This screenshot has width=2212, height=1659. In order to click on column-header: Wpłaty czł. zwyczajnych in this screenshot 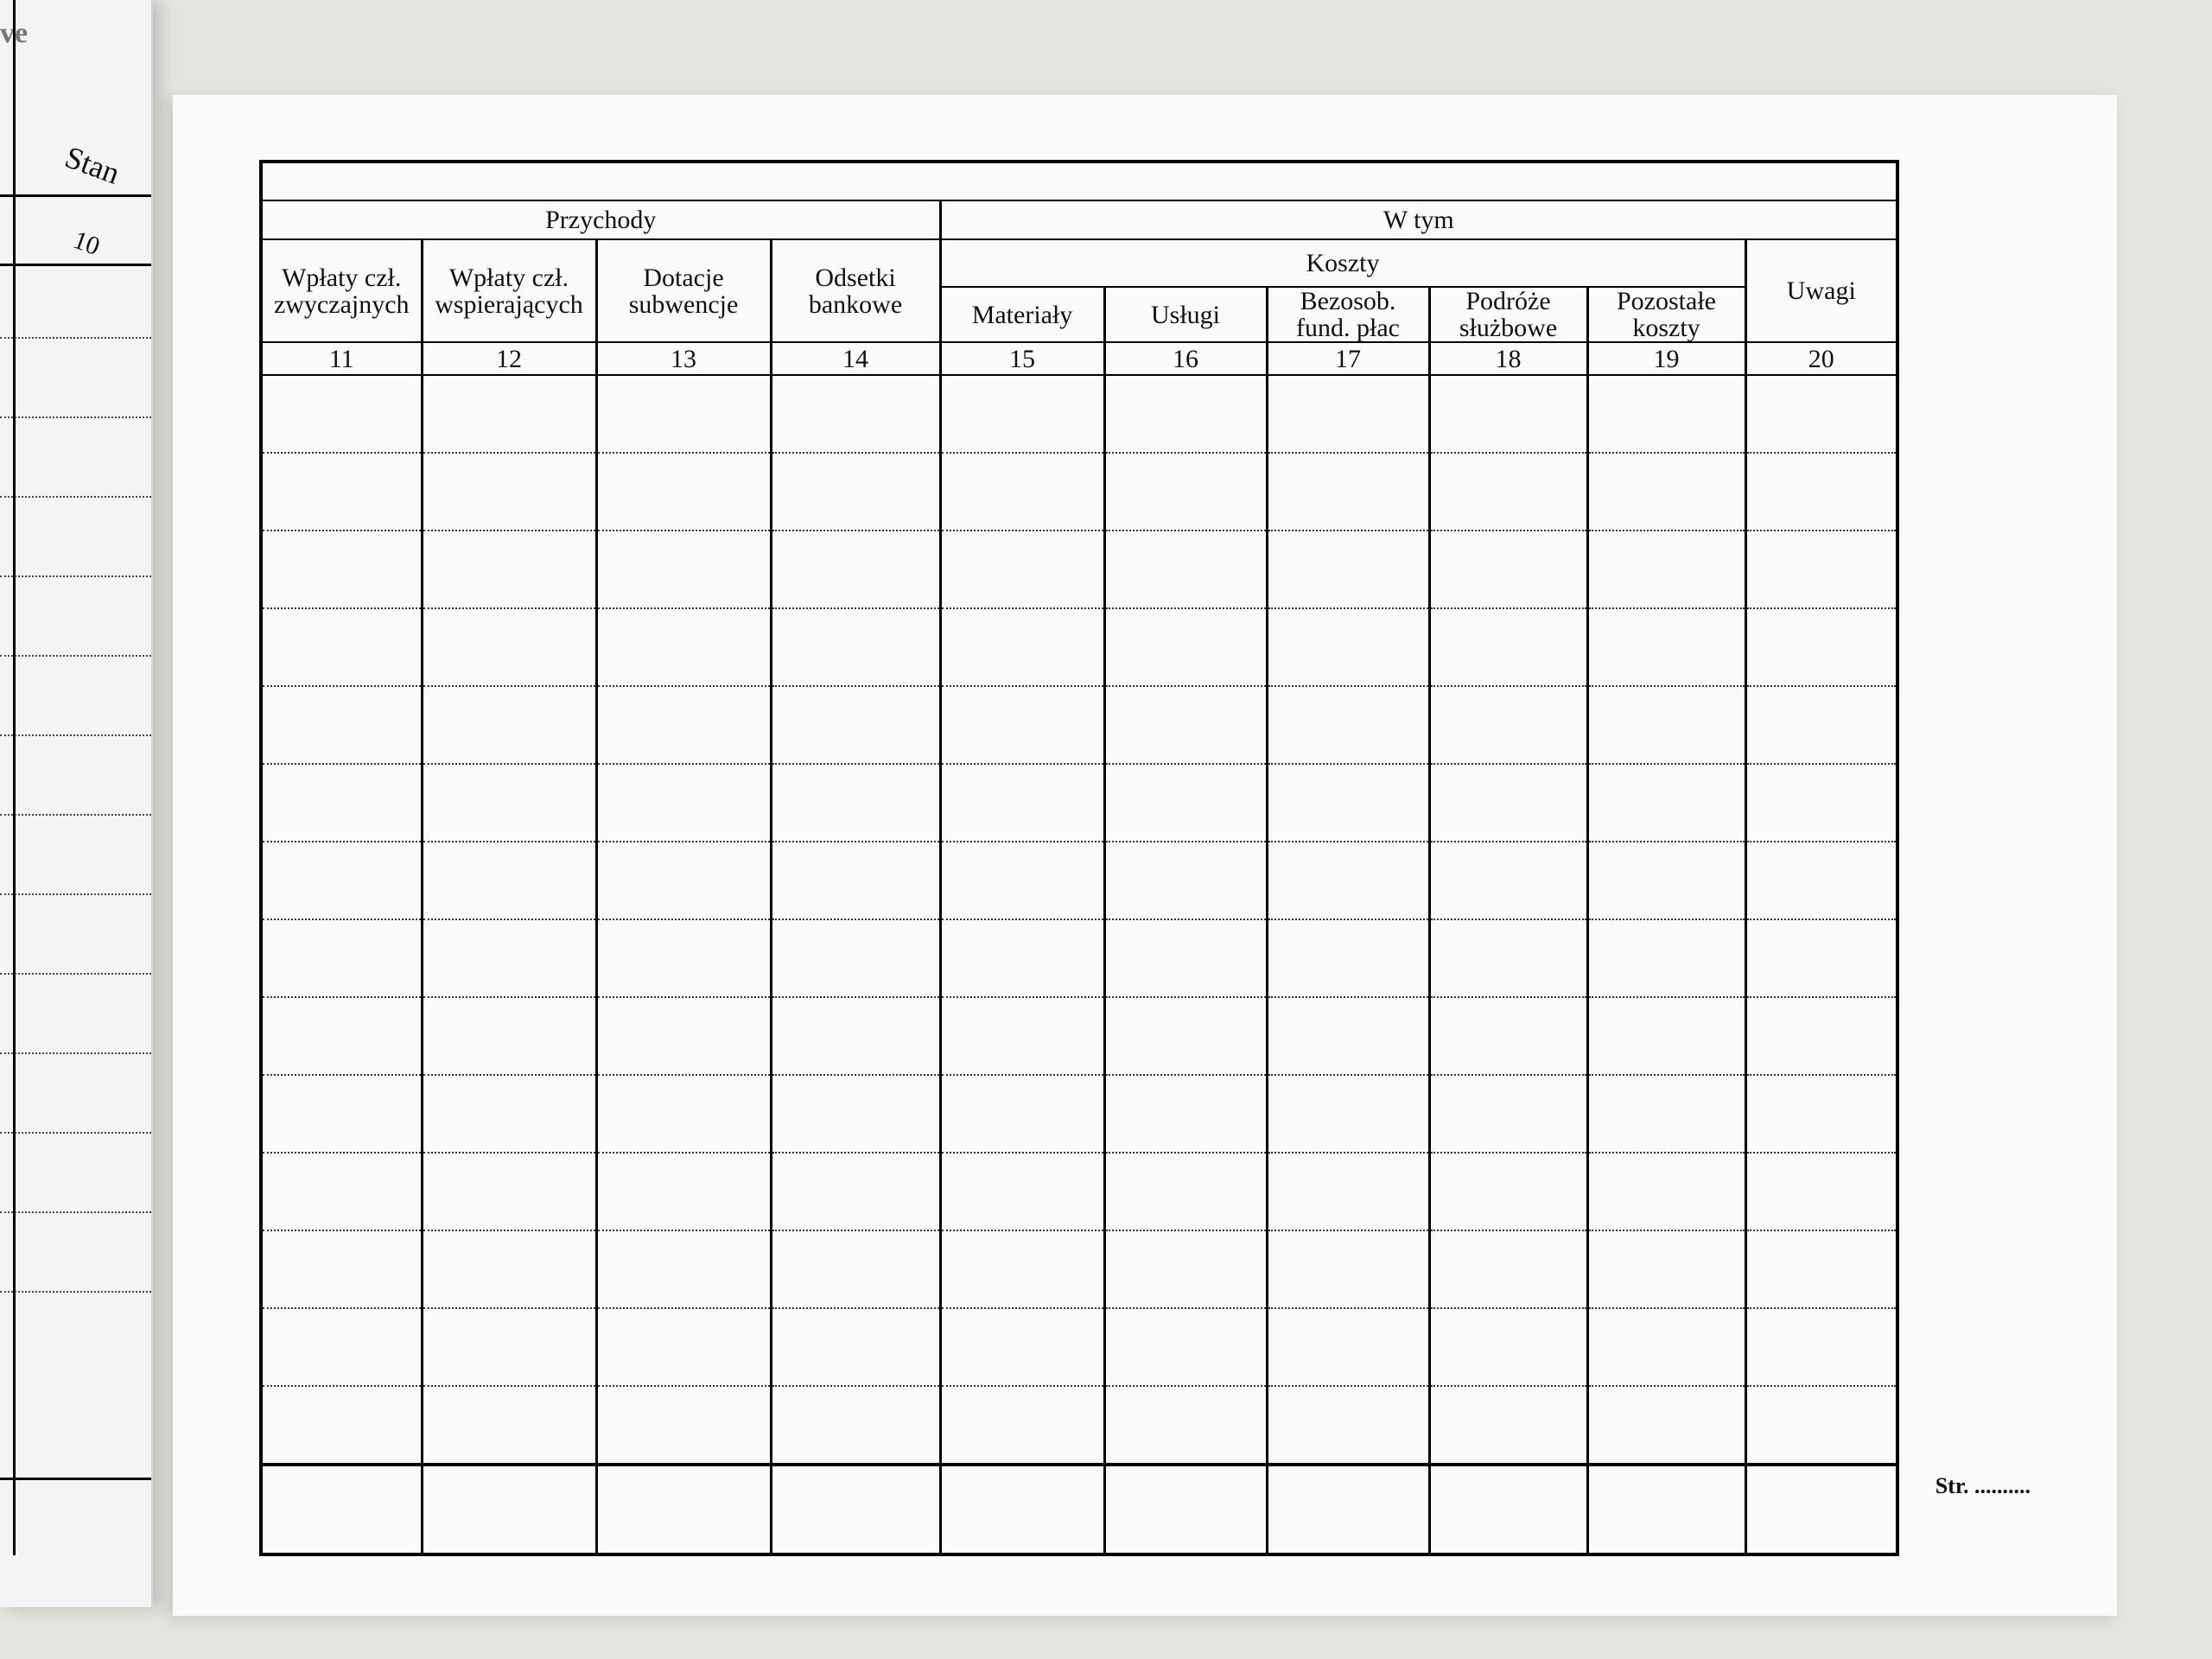, I will do `click(341, 290)`.